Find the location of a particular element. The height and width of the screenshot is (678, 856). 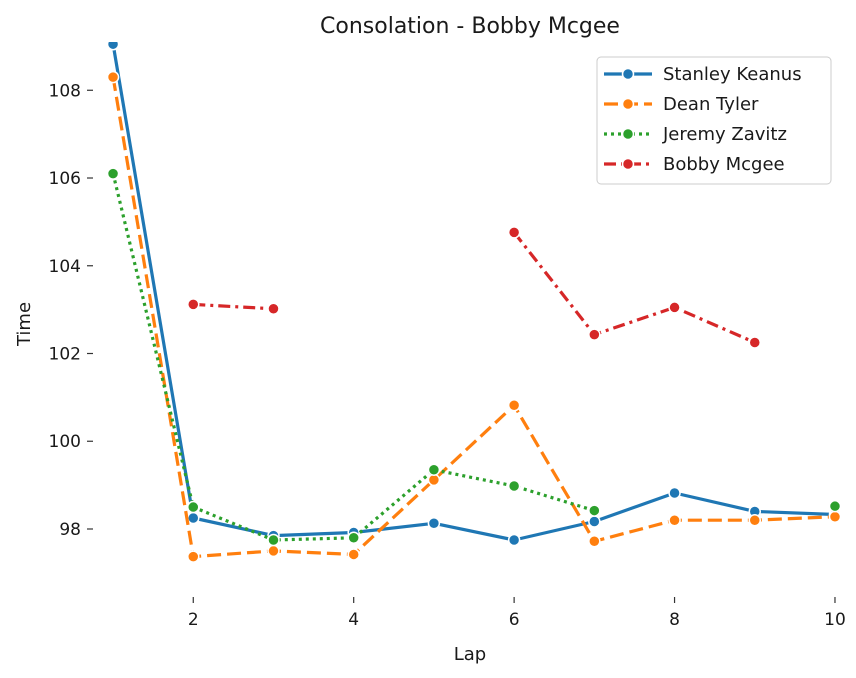

legend-item: Stanley Keanus is located at coordinates (703, 74).